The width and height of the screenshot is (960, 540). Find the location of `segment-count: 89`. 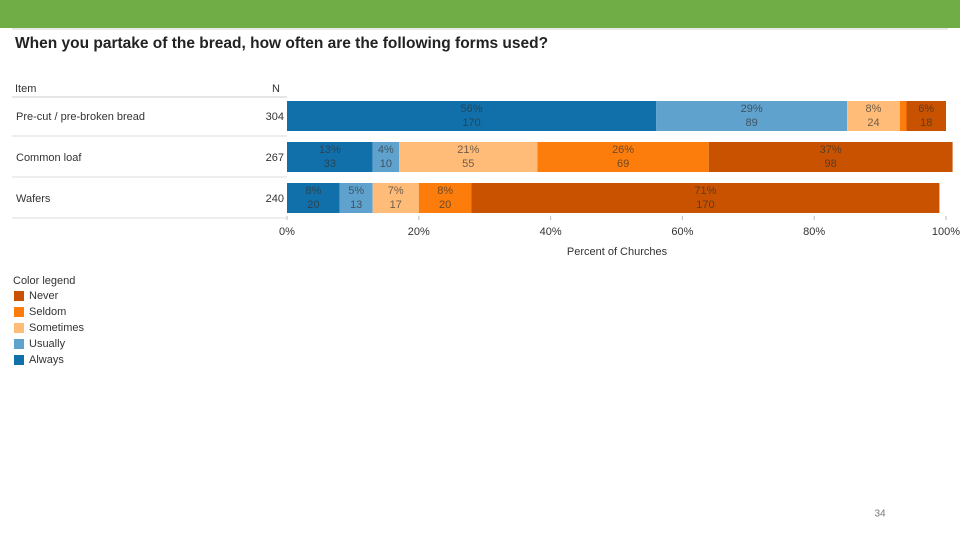

segment-count: 89 is located at coordinates (751, 123).